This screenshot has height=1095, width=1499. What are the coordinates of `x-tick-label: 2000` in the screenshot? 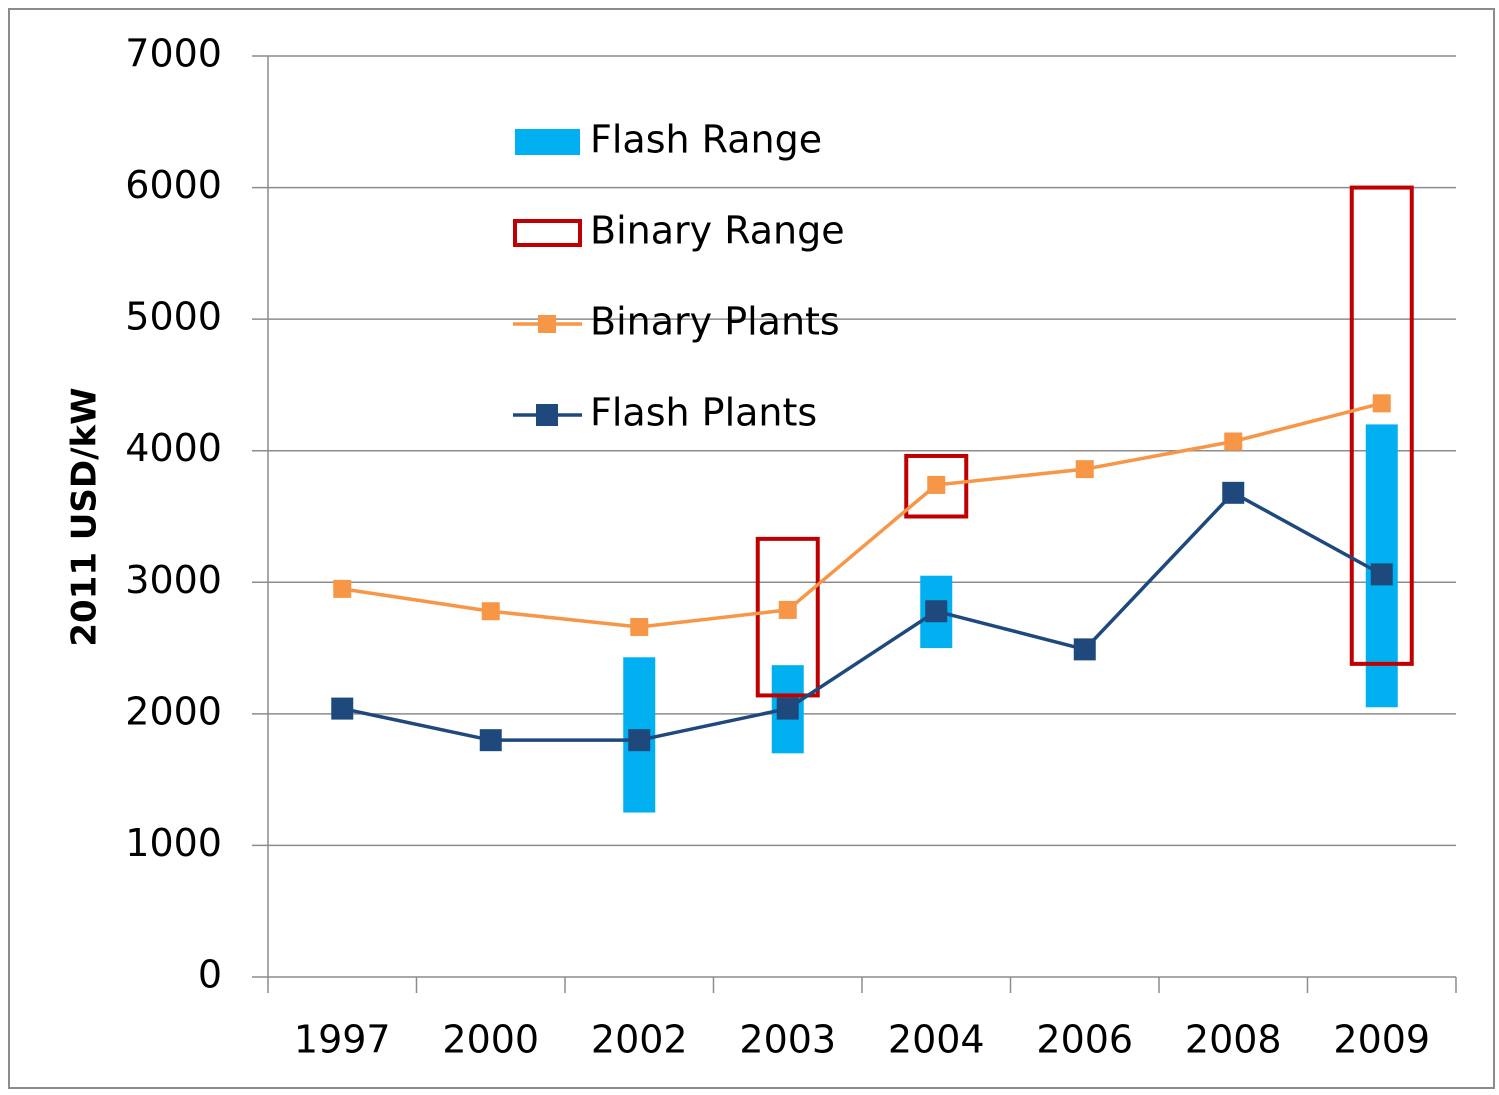 It's located at (490, 1040).